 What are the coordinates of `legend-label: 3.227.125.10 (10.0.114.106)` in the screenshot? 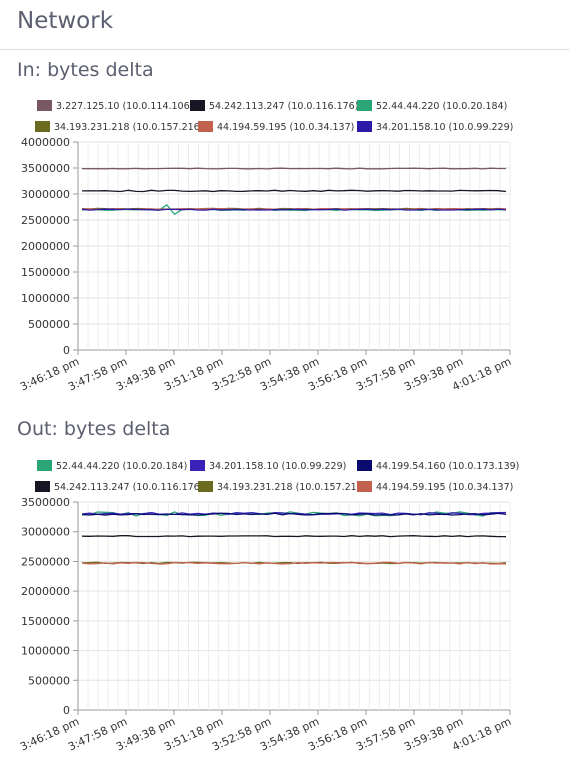 It's located at (124, 106).